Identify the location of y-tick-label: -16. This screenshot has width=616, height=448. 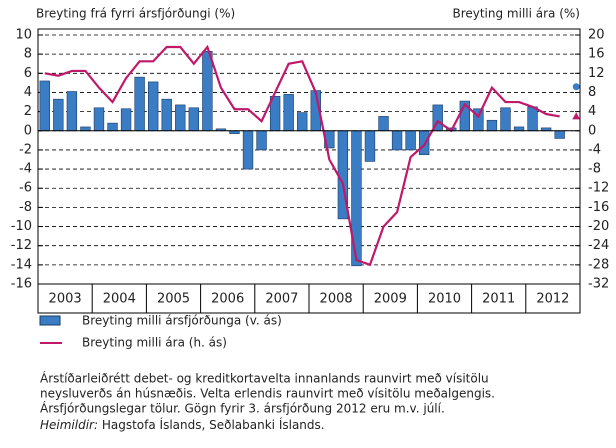
(21, 284).